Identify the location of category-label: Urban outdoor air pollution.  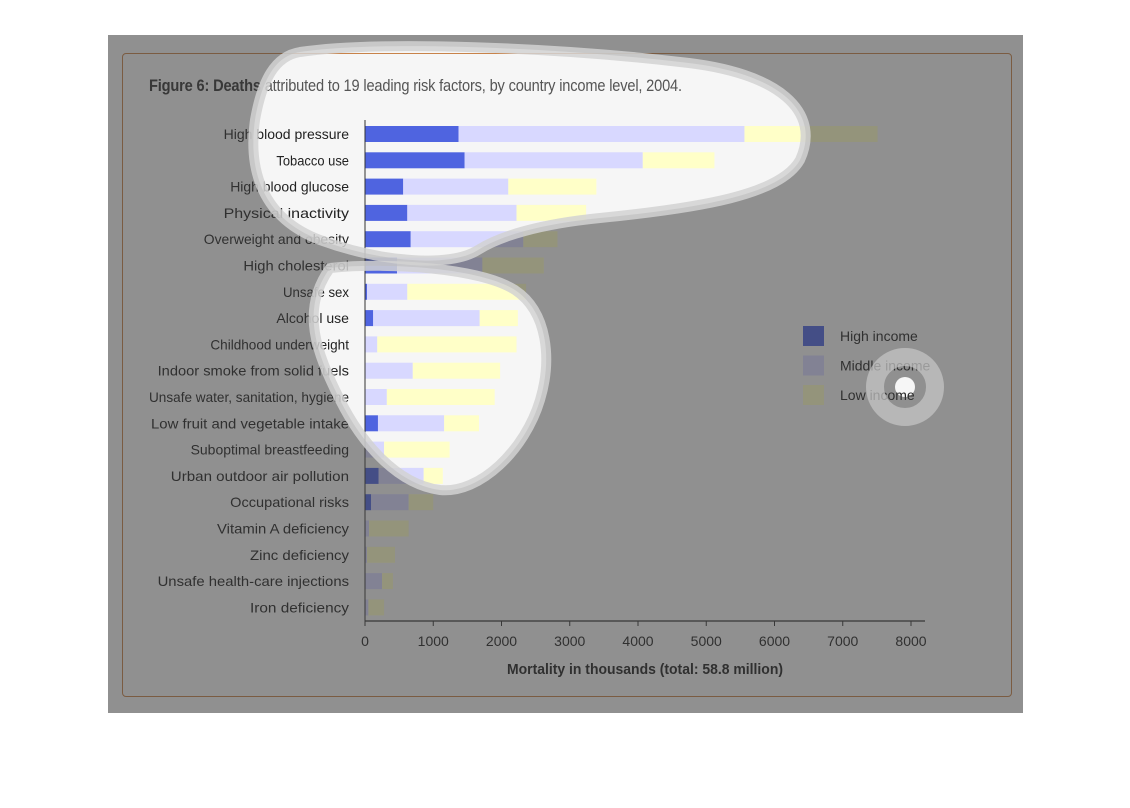
(260, 476).